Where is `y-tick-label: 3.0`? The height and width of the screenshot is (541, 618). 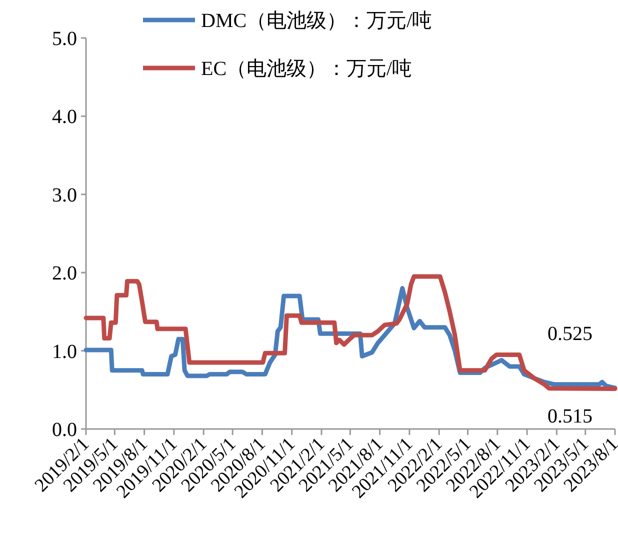 y-tick-label: 3.0 is located at coordinates (64, 195).